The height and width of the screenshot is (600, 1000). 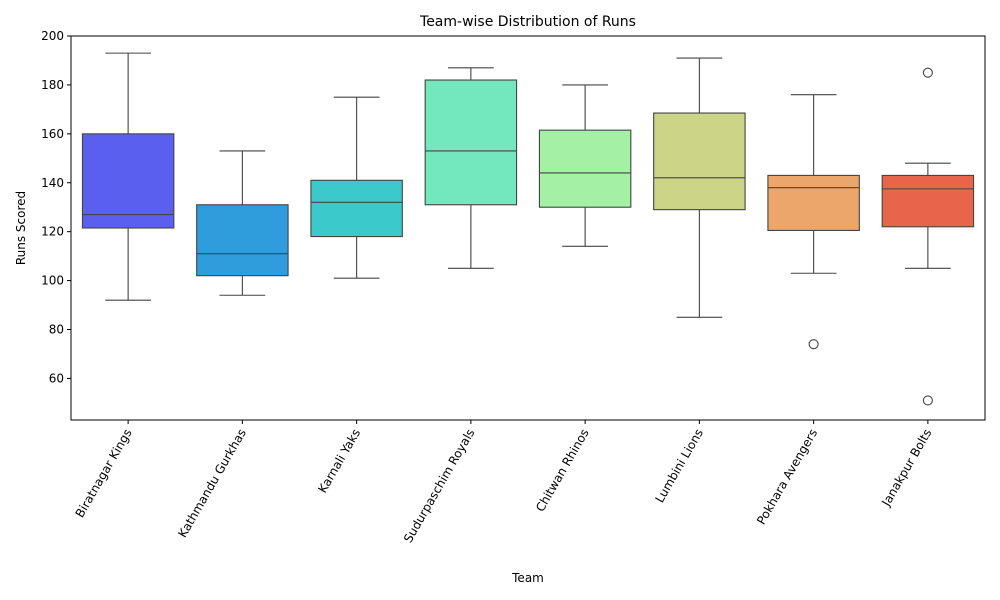 What do you see at coordinates (787, 477) in the screenshot?
I see `x-tick-label: Pokhara Avengers` at bounding box center [787, 477].